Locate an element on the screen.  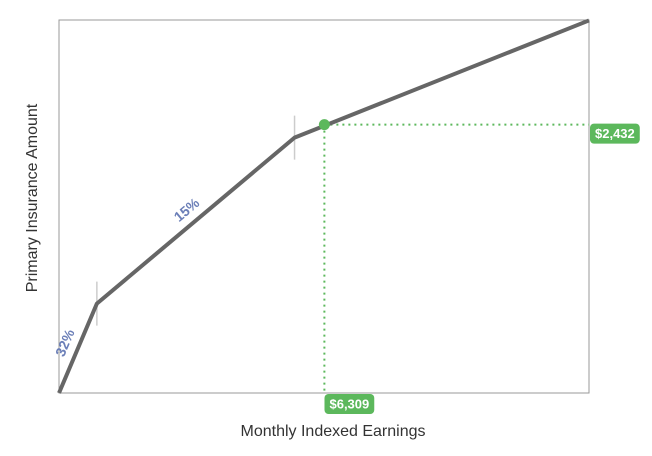
value-badge: $6,309 is located at coordinates (349, 404).